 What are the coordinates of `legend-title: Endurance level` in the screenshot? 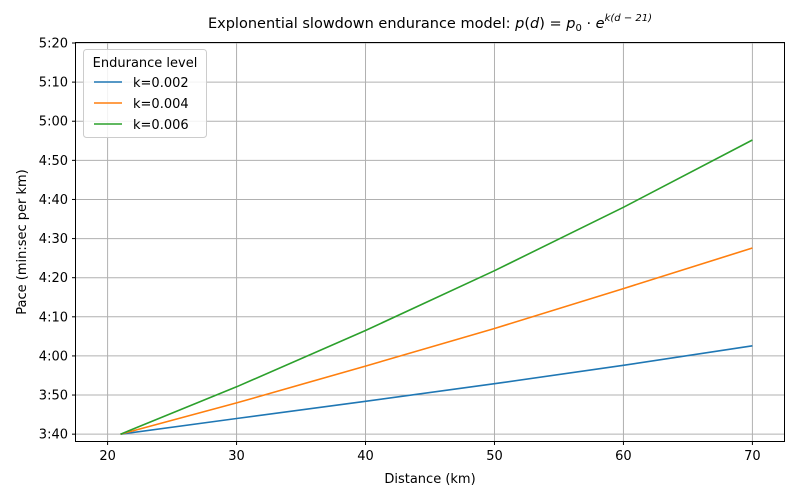 It's located at (145, 63).